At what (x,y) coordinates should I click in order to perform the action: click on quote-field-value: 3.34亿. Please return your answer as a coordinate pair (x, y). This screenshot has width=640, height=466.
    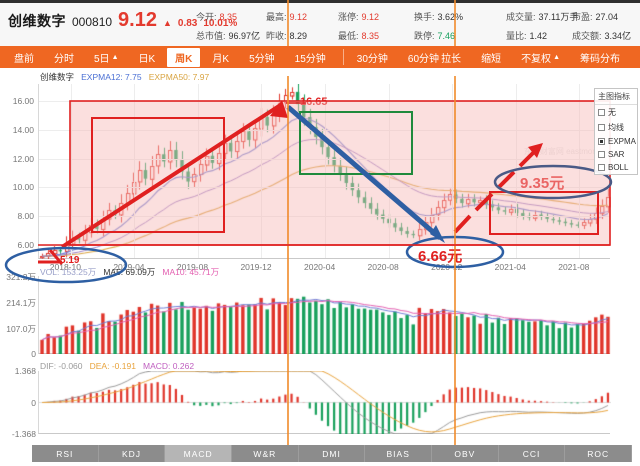
    Looking at the image, I should click on (618, 36).